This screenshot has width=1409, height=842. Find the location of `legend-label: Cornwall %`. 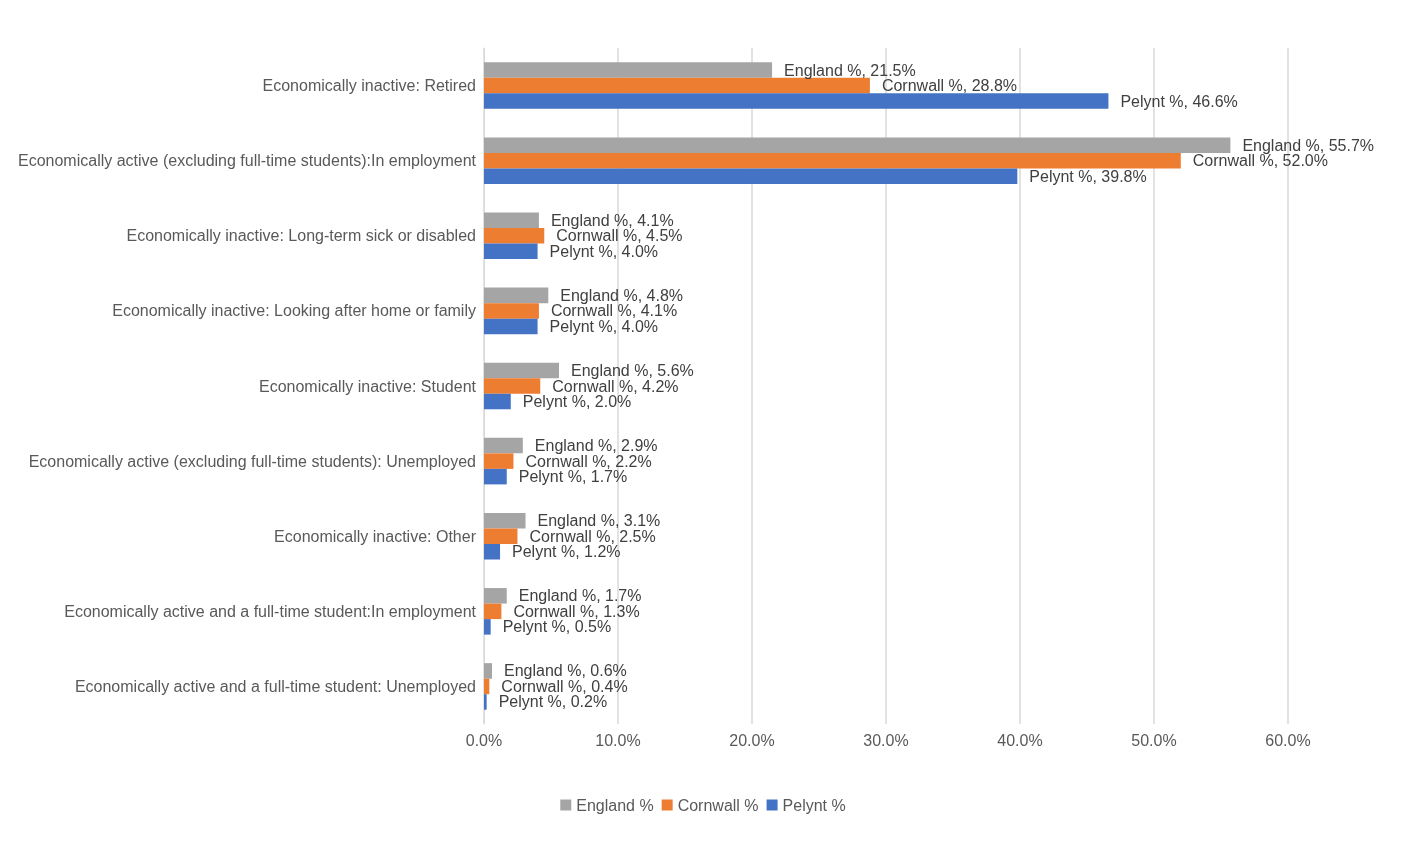

legend-label: Cornwall % is located at coordinates (718, 805).